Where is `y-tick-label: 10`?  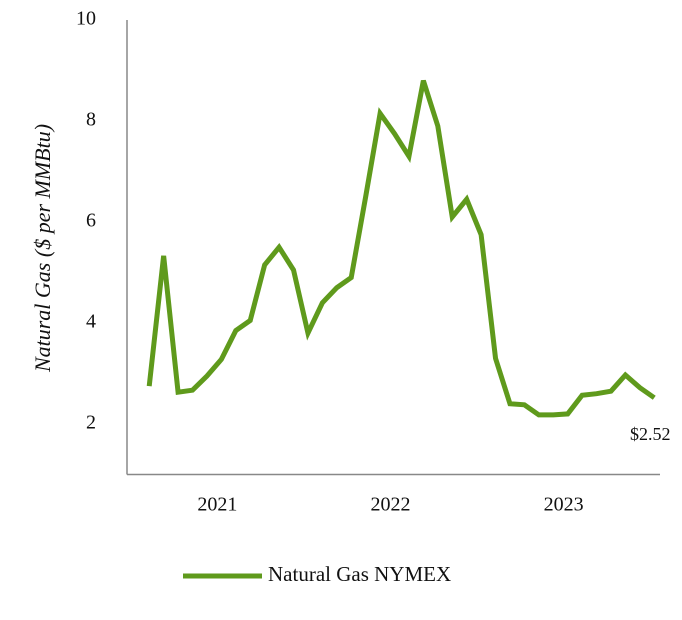 y-tick-label: 10 is located at coordinates (86, 19).